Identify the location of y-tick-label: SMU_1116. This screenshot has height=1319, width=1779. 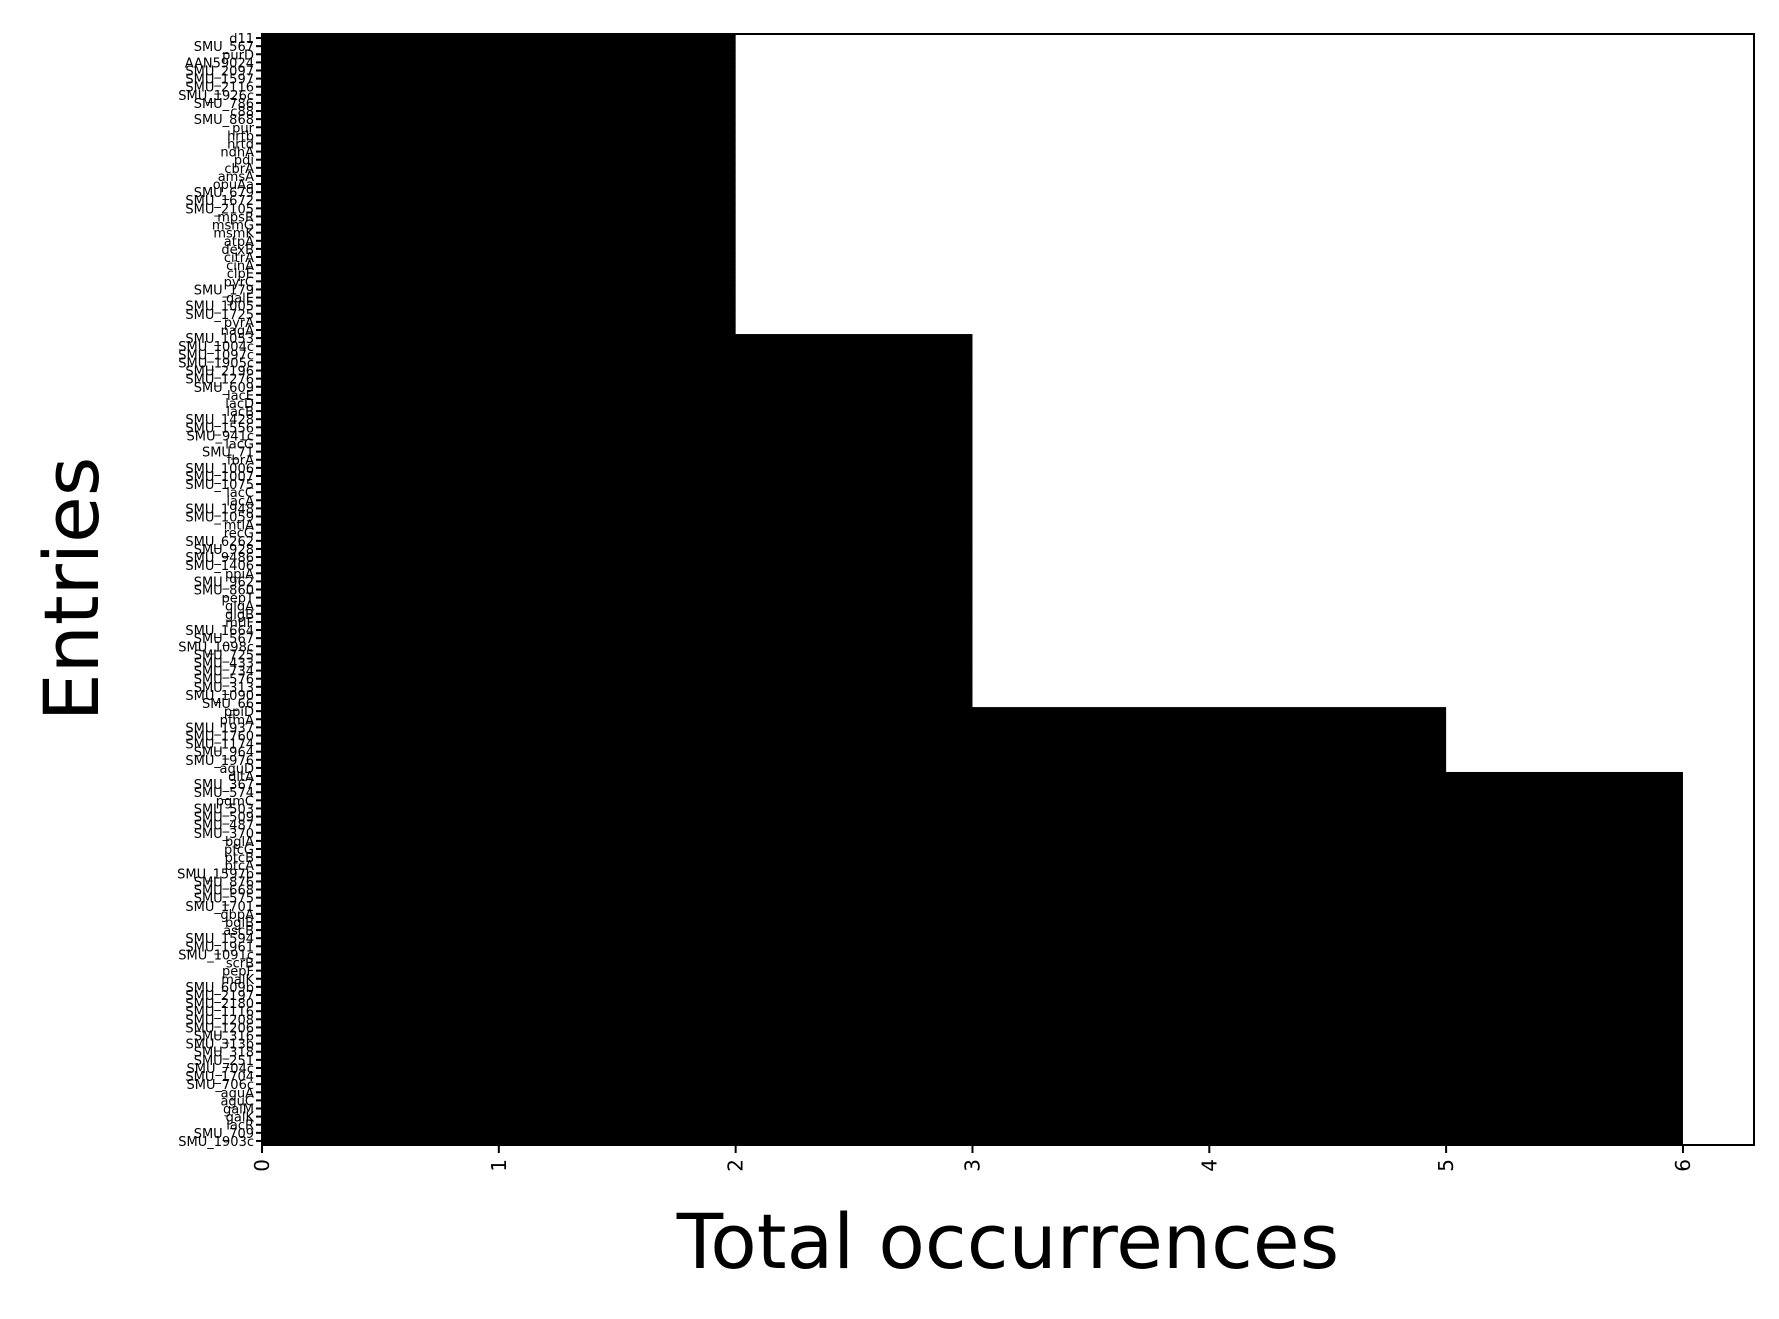
(219, 1012).